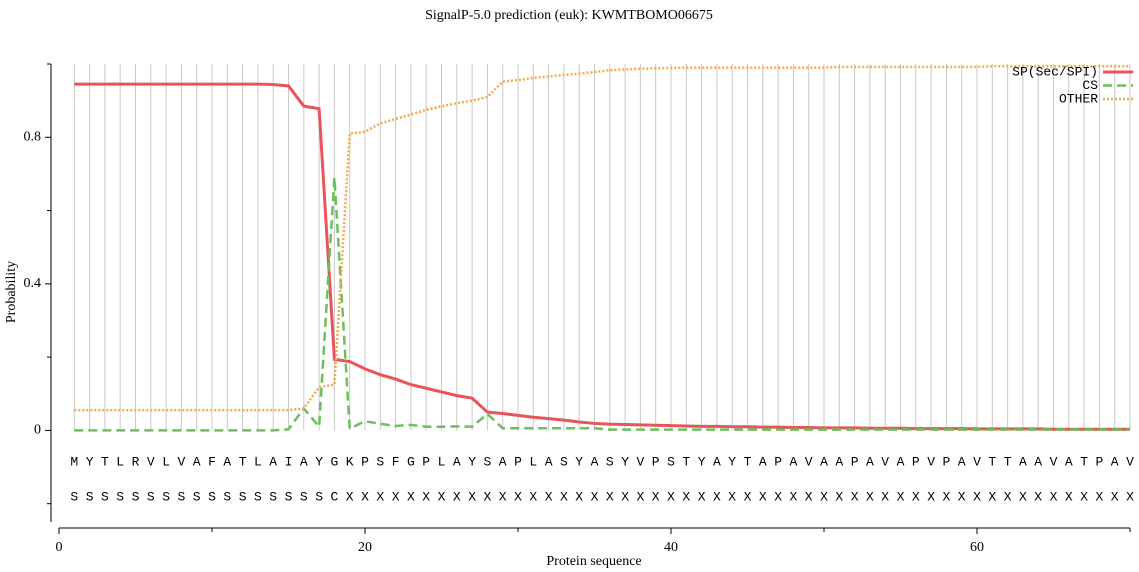 Image resolution: width=1139 pixels, height=572 pixels. Describe the element at coordinates (365, 547) in the screenshot. I see `x-tick-label: 20` at that location.